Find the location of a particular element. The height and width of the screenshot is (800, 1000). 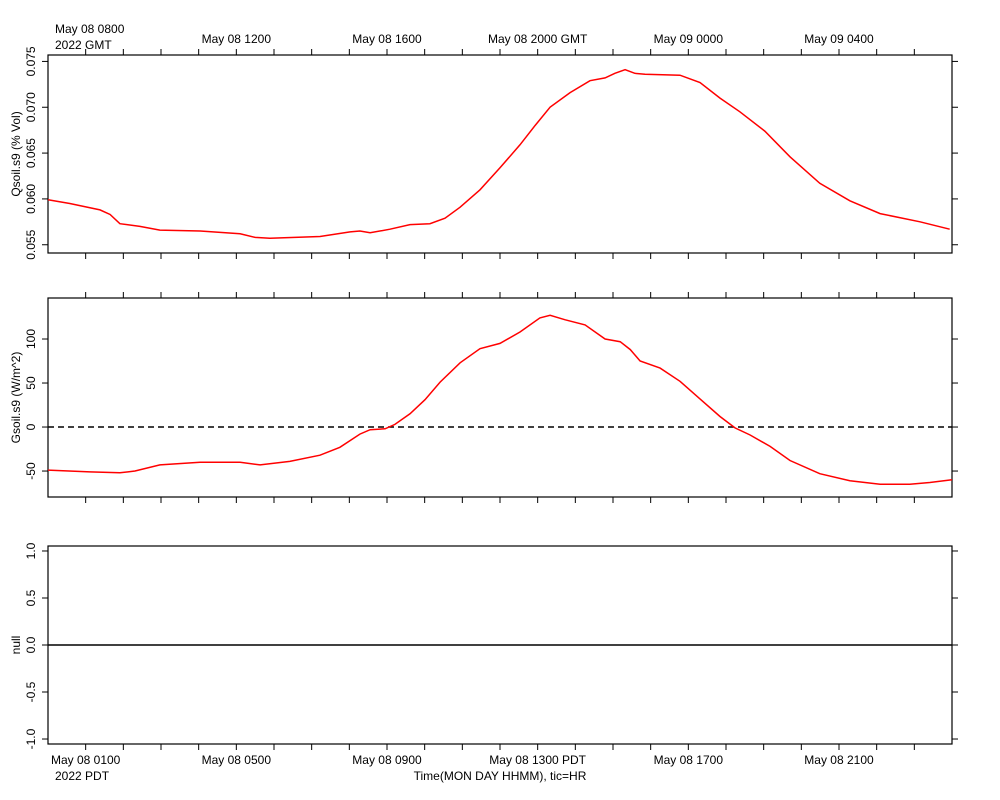

y-tick-label: 0.060 is located at coordinates (31, 199).